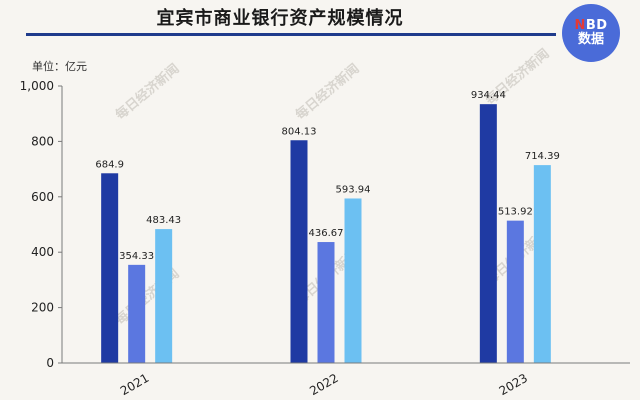  What do you see at coordinates (163, 220) in the screenshot?
I see `data-label: 483.43` at bounding box center [163, 220].